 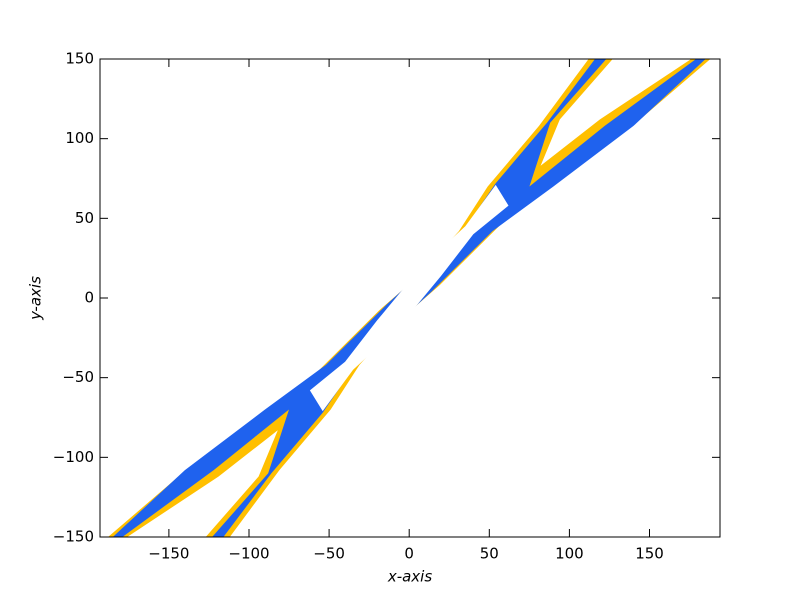 What do you see at coordinates (84, 218) in the screenshot?
I see `y-tick-label: 50` at bounding box center [84, 218].